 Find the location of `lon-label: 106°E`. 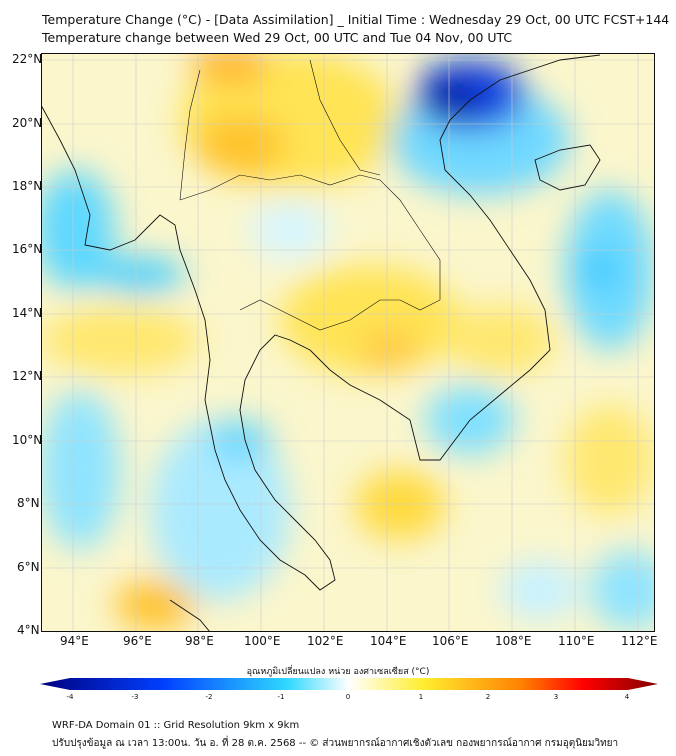

lon-label: 106°E is located at coordinates (450, 641).